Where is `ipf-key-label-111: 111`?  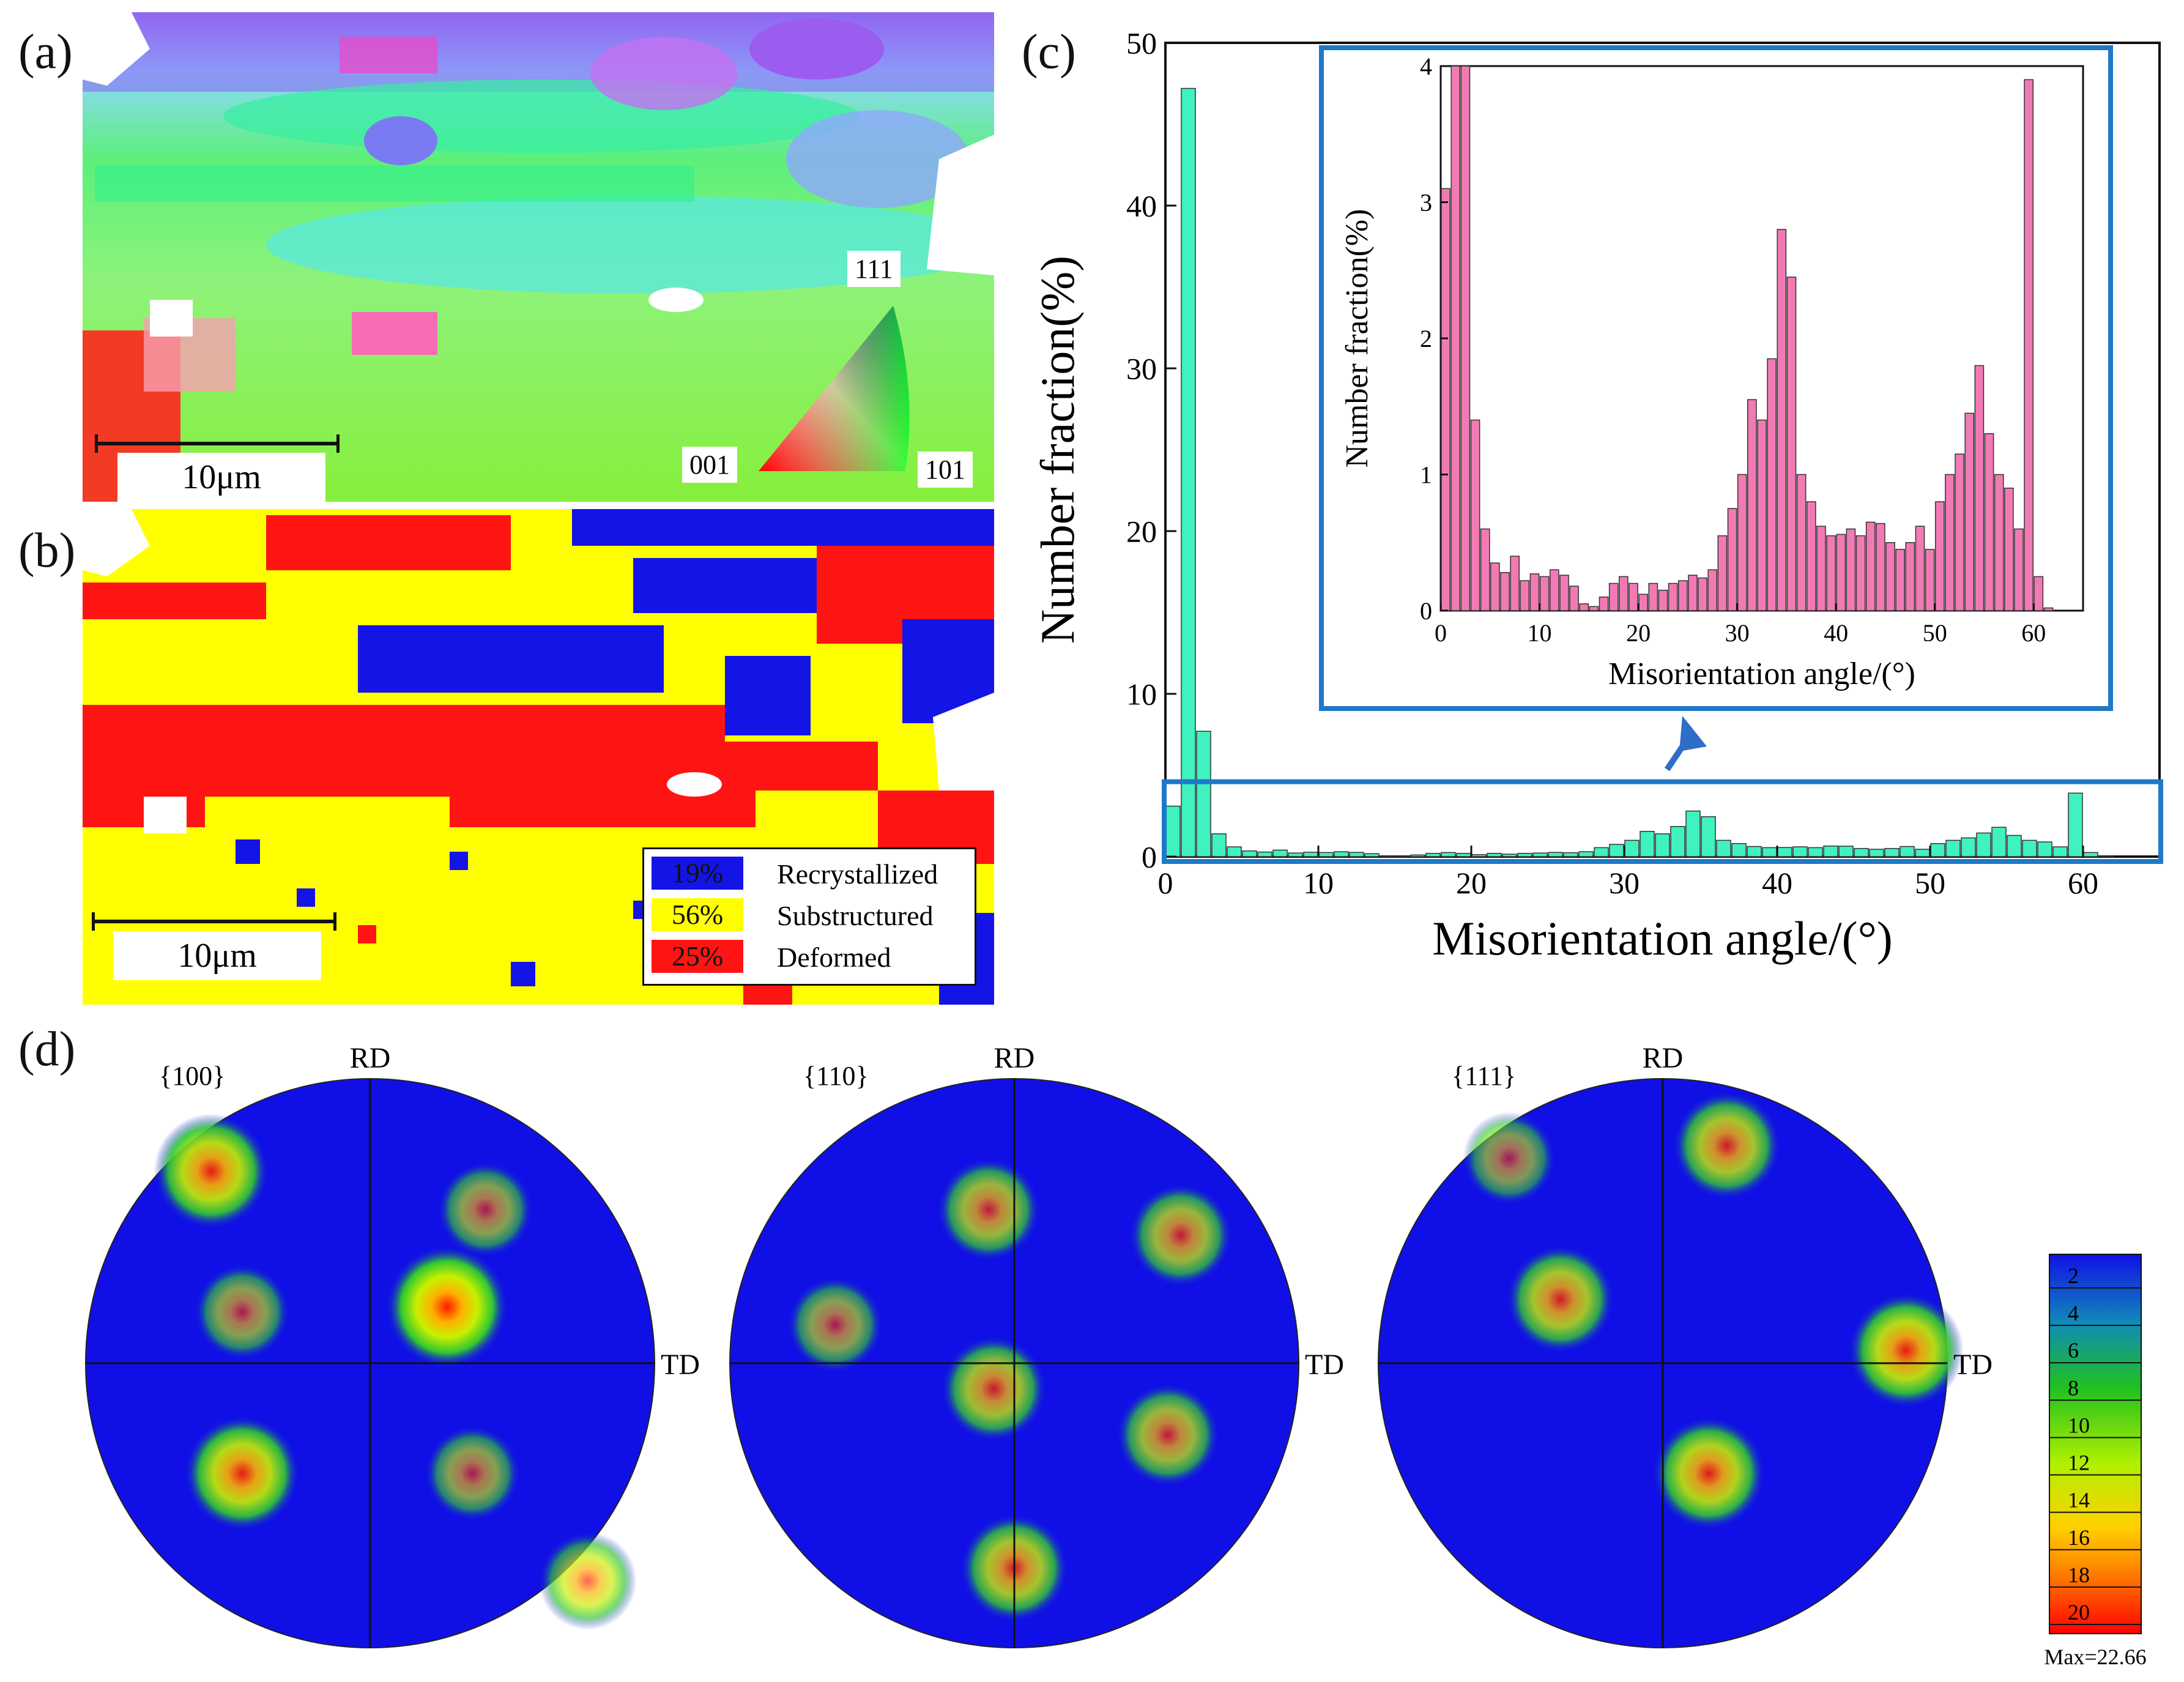
ipf-key-label-111: 111 is located at coordinates (874, 269).